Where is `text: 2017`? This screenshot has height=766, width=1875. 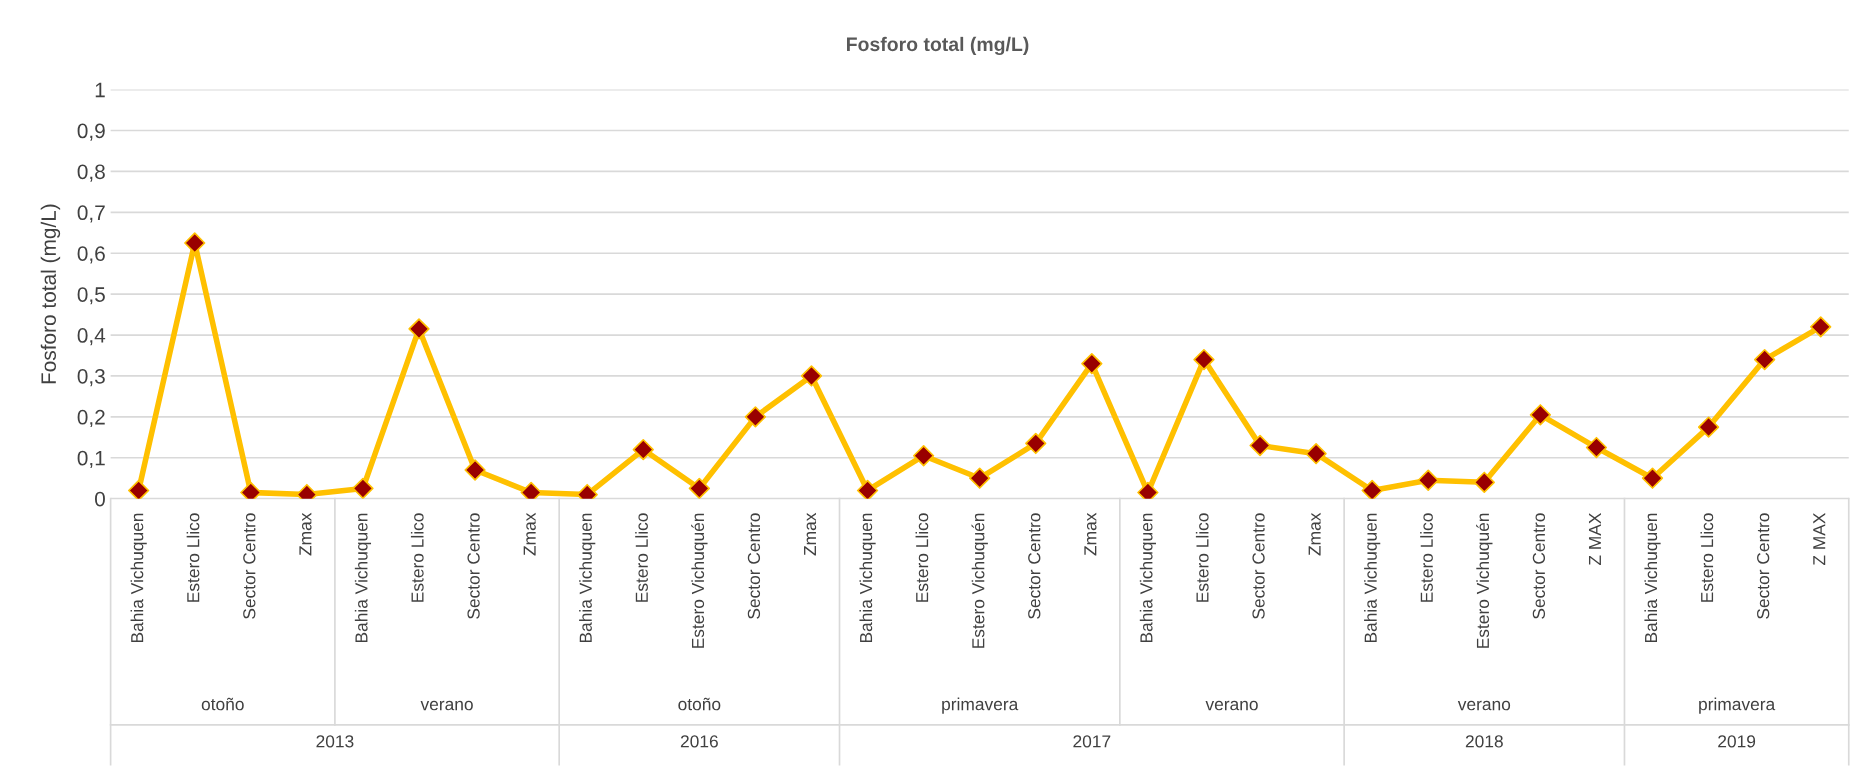
text: 2017 is located at coordinates (1092, 741).